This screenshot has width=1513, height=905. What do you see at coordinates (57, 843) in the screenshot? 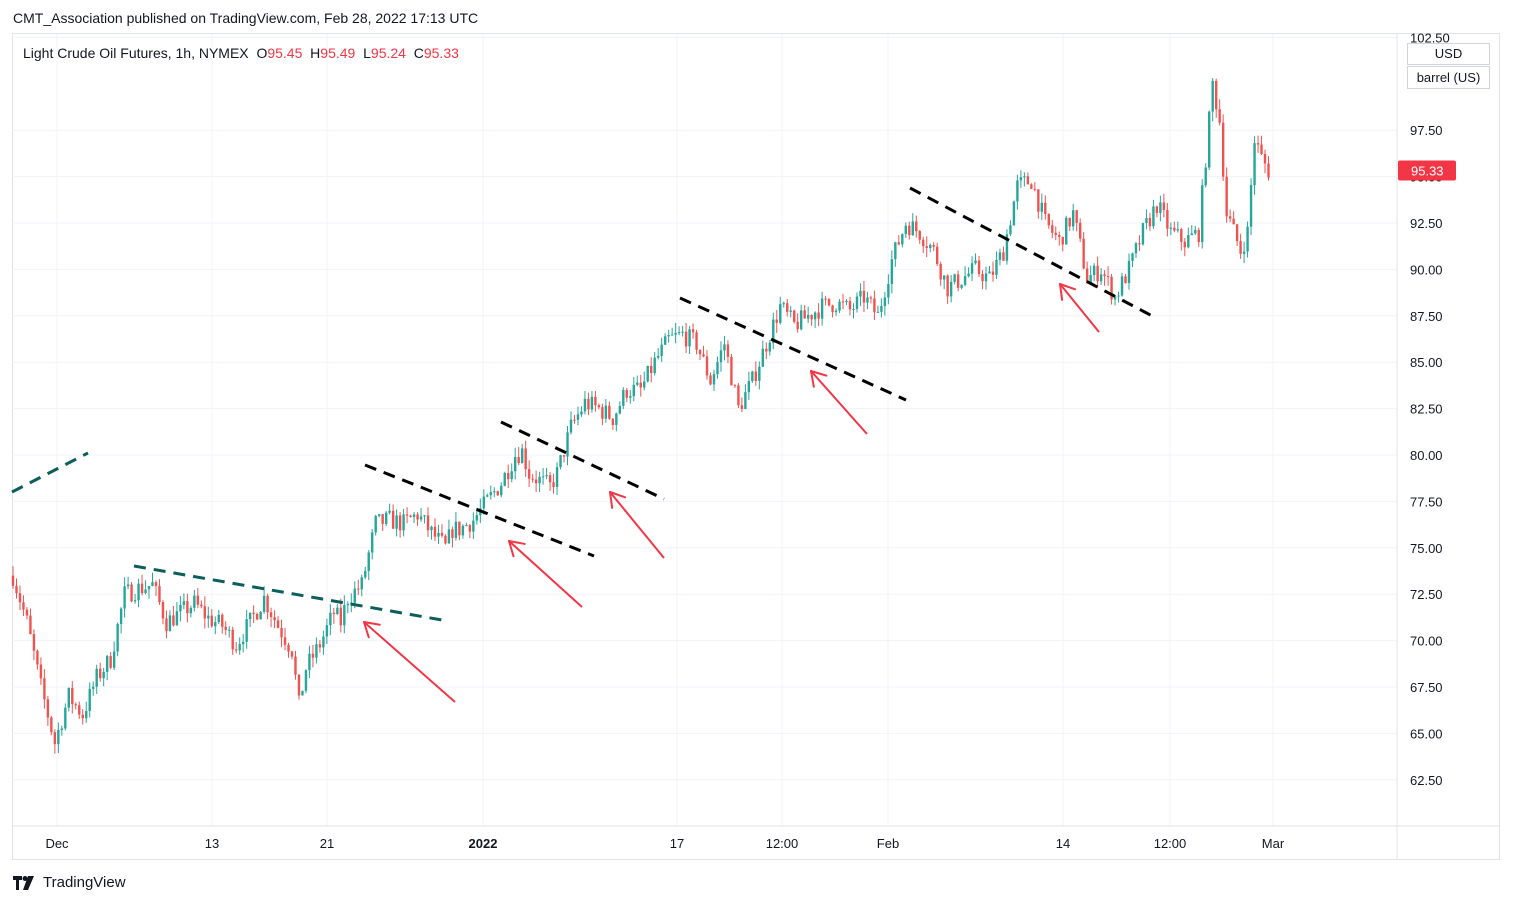
I see `time-tick-label: Dec` at bounding box center [57, 843].